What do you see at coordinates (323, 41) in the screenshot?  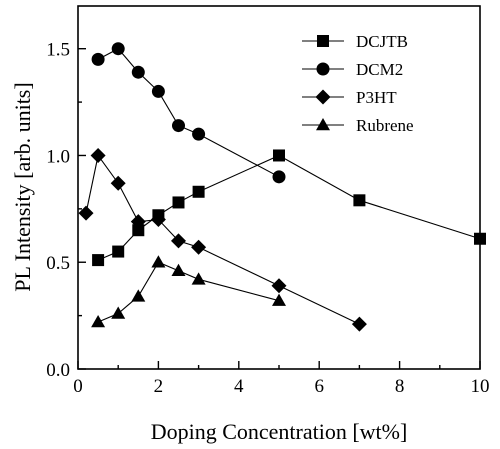 I see `legend-marker-dcjtb` at bounding box center [323, 41].